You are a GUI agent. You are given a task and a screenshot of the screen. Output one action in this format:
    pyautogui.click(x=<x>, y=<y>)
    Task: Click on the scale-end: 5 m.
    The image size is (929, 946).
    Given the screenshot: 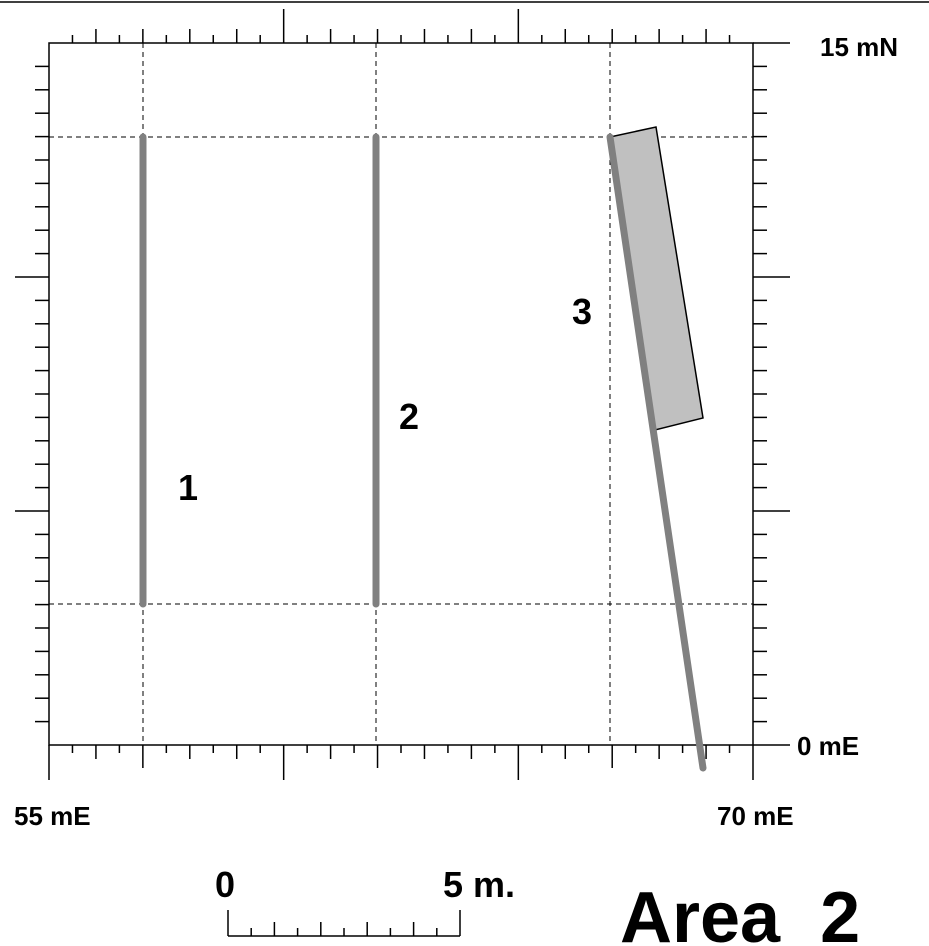 What is the action you would take?
    pyautogui.click(x=479, y=884)
    